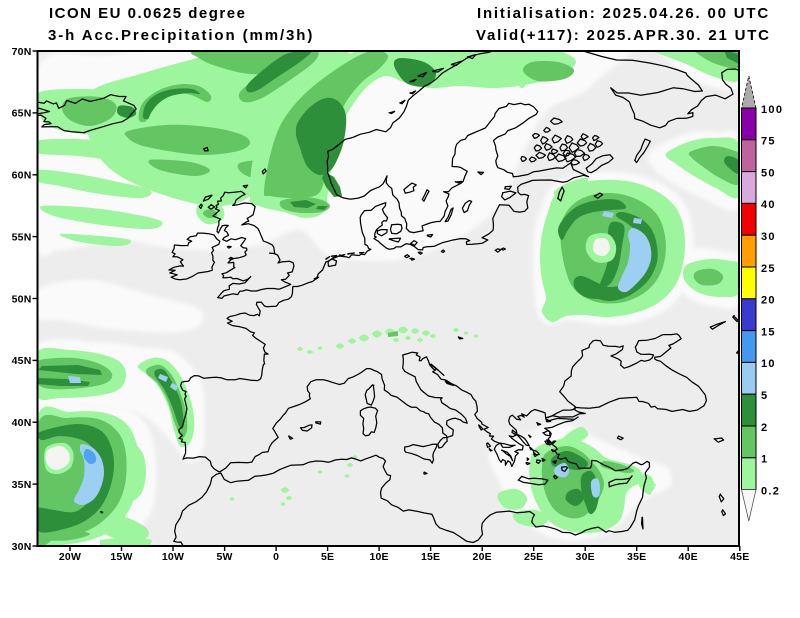  I want to click on svg-text: 25, so click(768, 269).